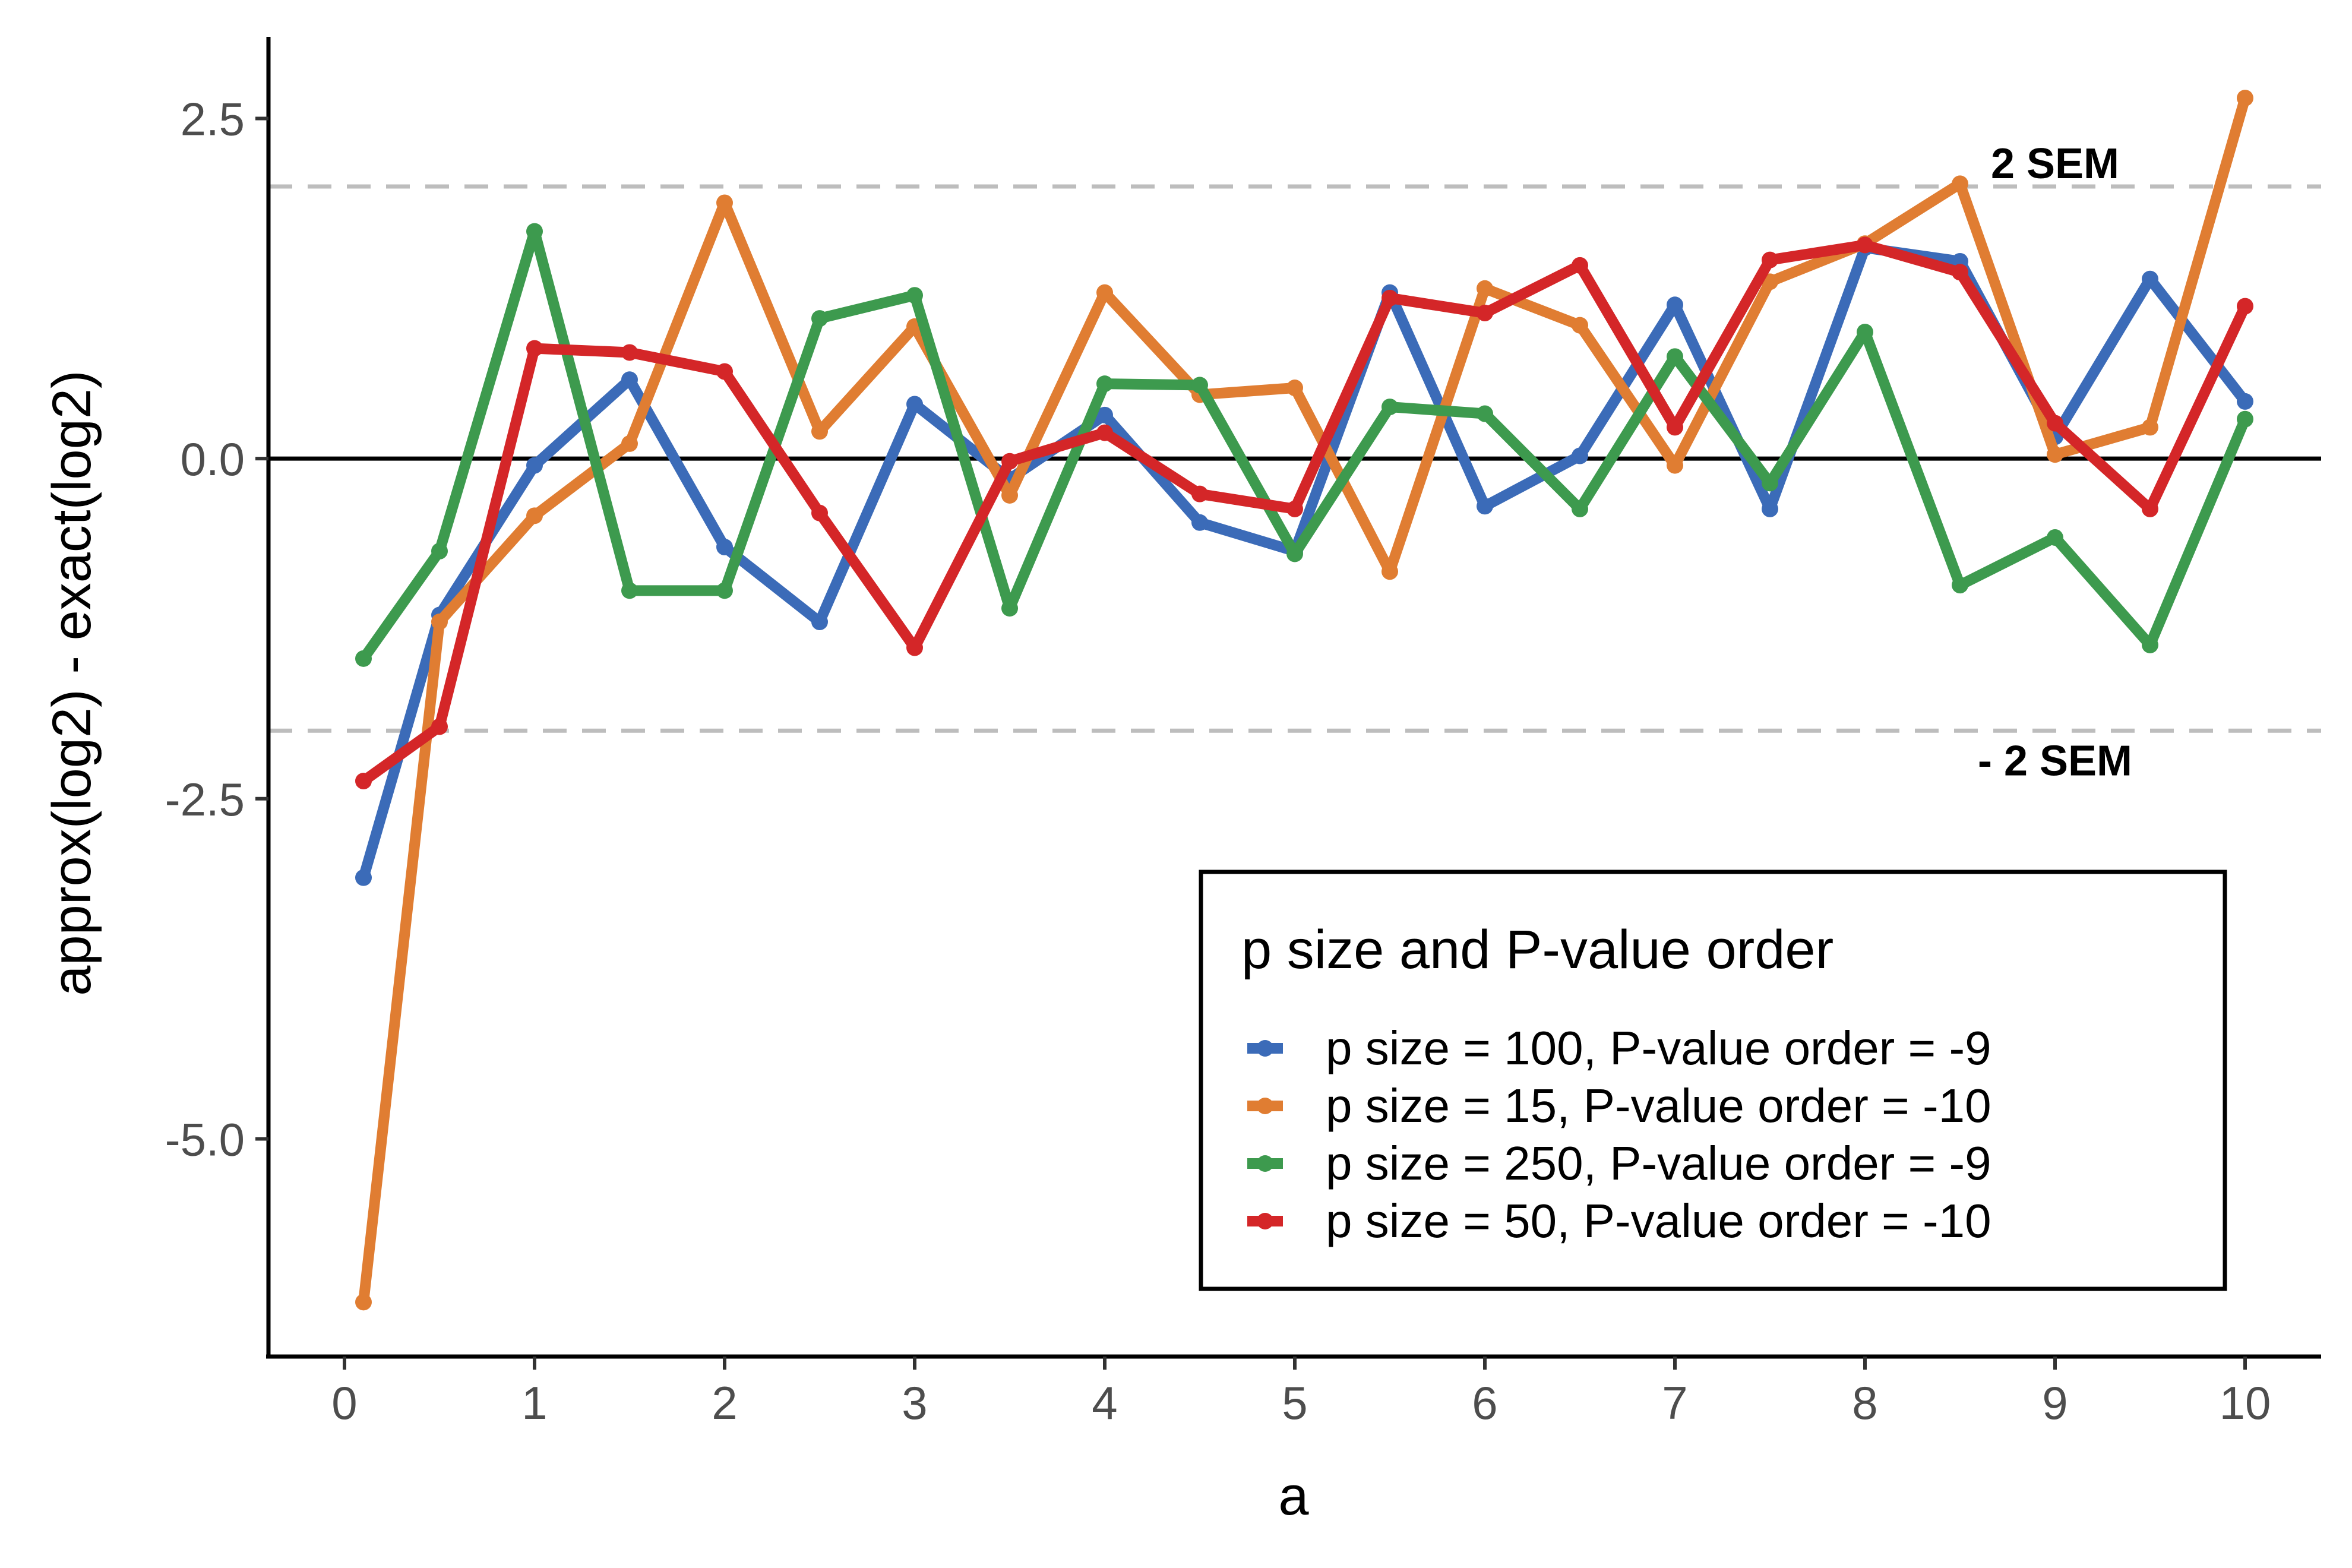 Image resolution: width=2352 pixels, height=1568 pixels. What do you see at coordinates (72, 683) in the screenshot?
I see `y-axis-label: approx(log2) - exact(log2)` at bounding box center [72, 683].